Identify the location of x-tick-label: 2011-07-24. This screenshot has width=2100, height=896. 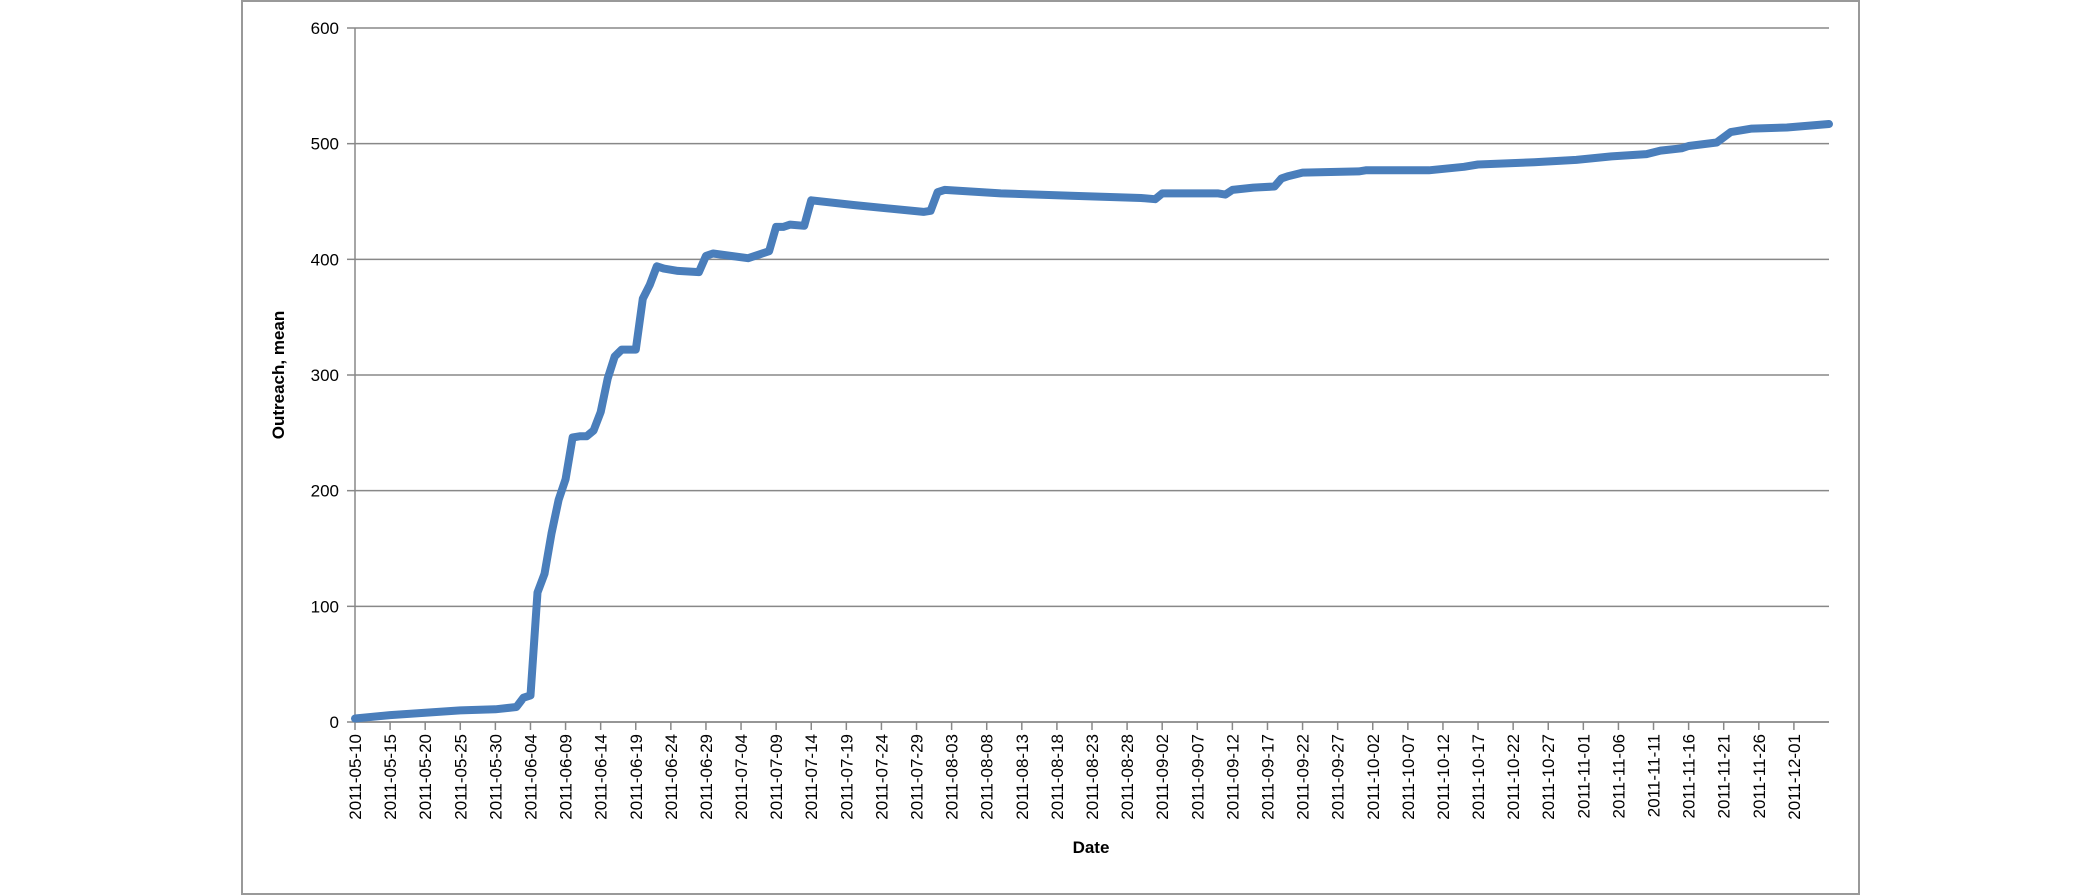
(881, 777).